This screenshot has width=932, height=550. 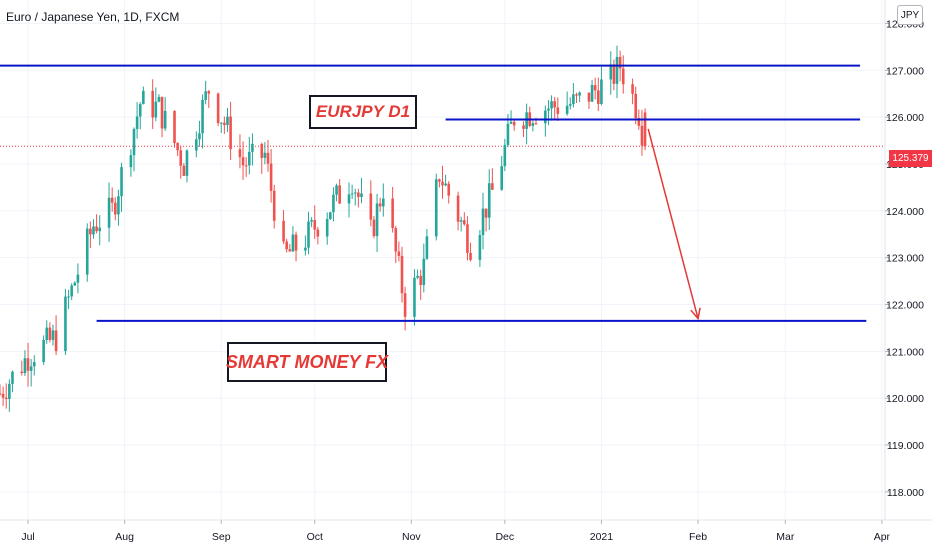 I want to click on price-tick-label: 123.000, so click(x=905, y=259).